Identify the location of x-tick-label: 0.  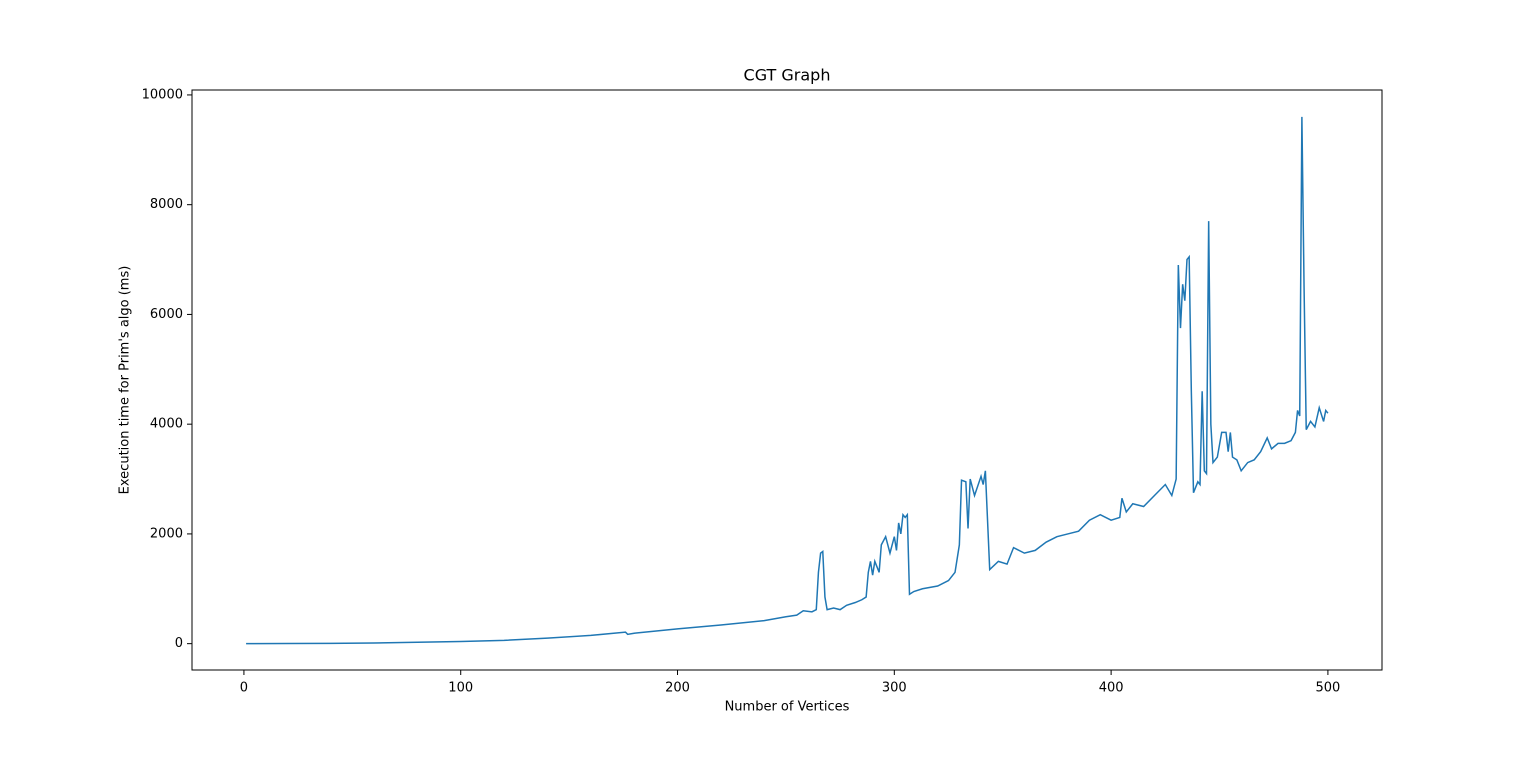
(244, 688).